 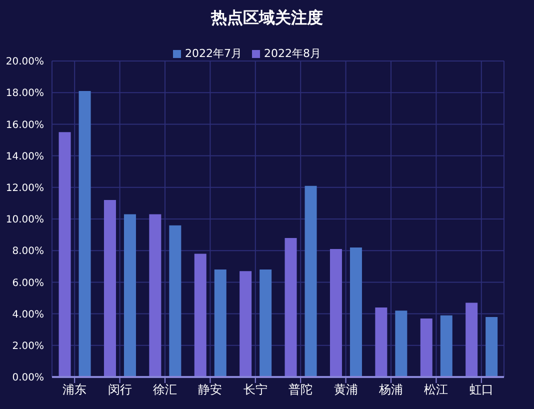 I want to click on y-tick-label: 6.00%, so click(x=28, y=283).